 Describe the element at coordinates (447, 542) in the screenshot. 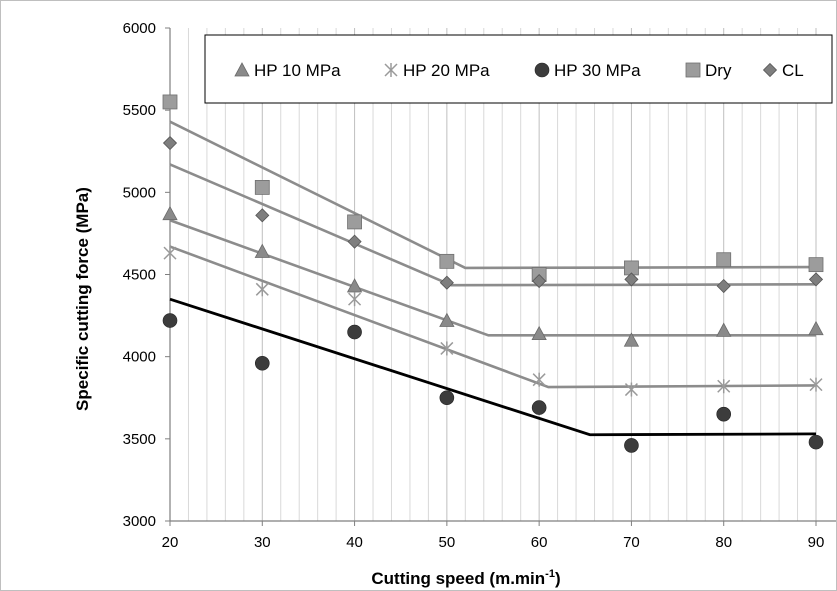

I see `x-tick-label: 50` at that location.